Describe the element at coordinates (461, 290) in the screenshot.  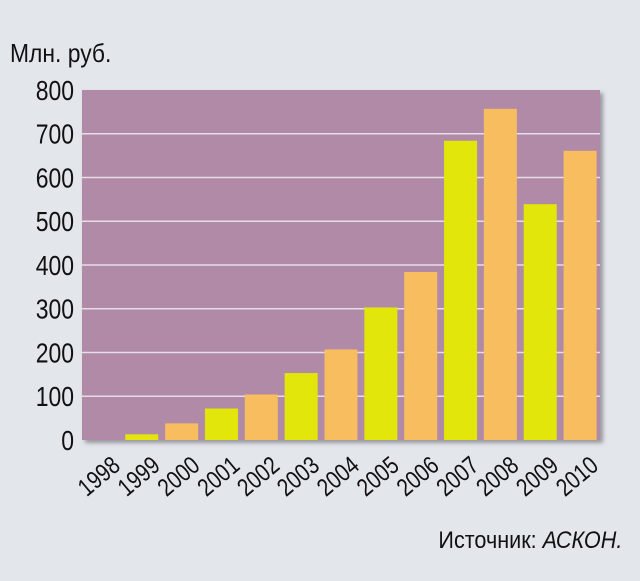
I see `bar-2007` at that location.